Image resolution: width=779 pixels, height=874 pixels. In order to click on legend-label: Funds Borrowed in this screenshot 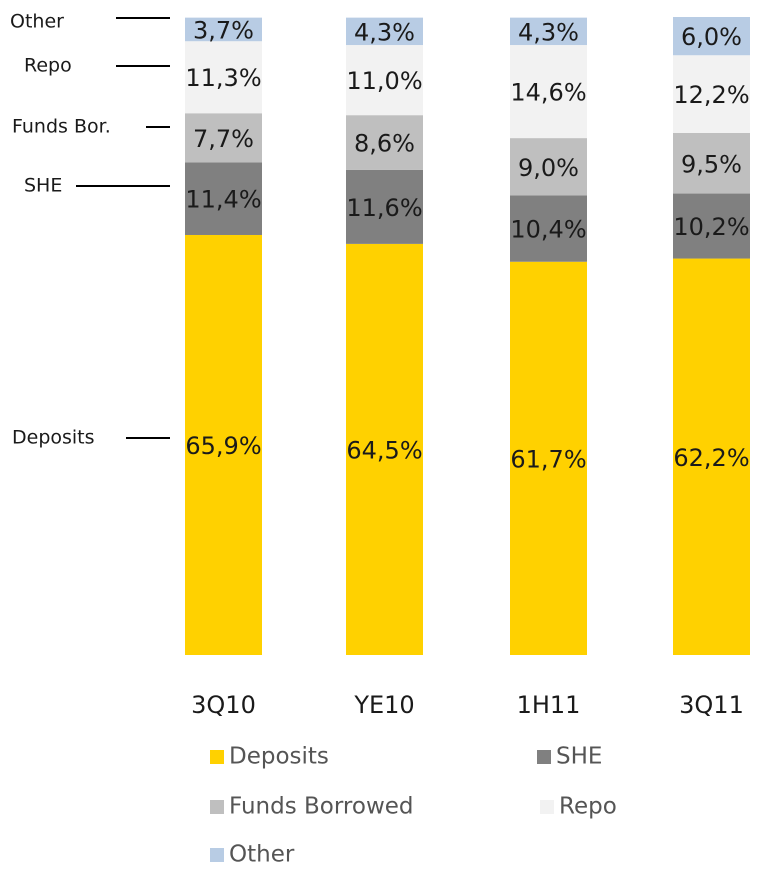, I will do `click(321, 807)`.